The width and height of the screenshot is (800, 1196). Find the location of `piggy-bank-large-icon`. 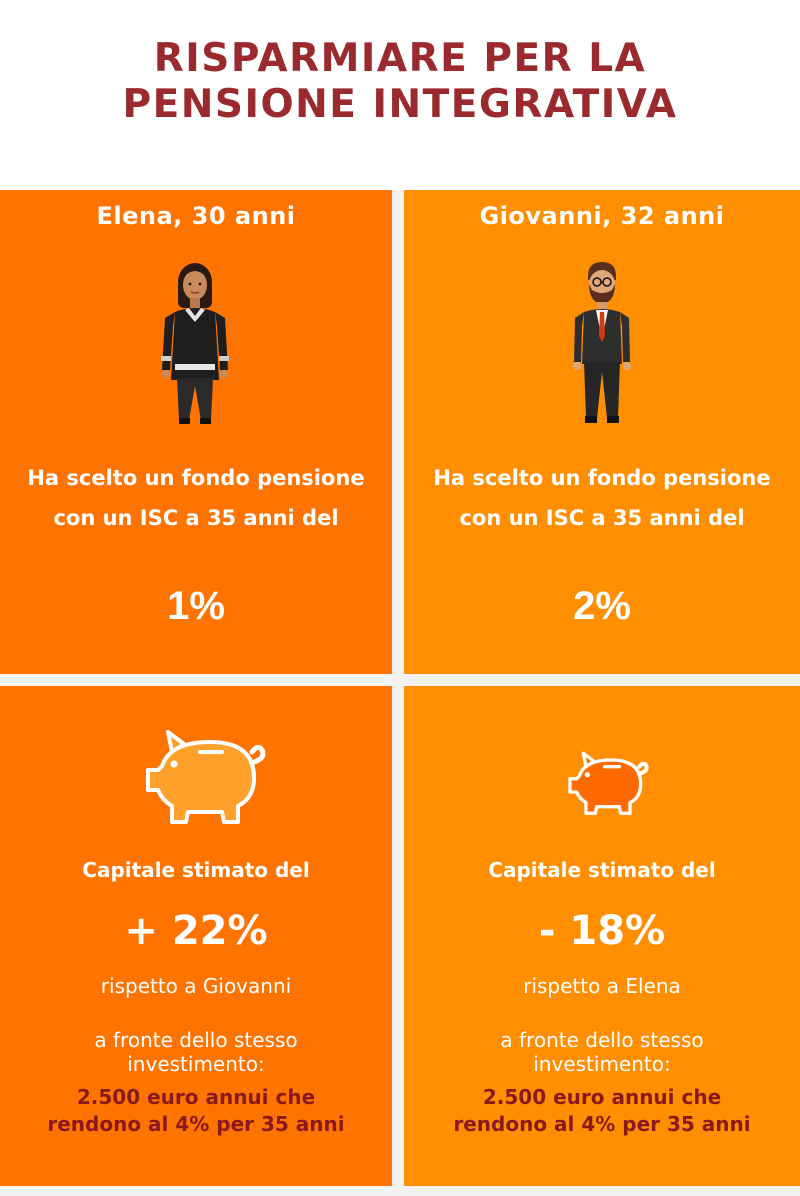

piggy-bank-large-icon is located at coordinates (206, 777).